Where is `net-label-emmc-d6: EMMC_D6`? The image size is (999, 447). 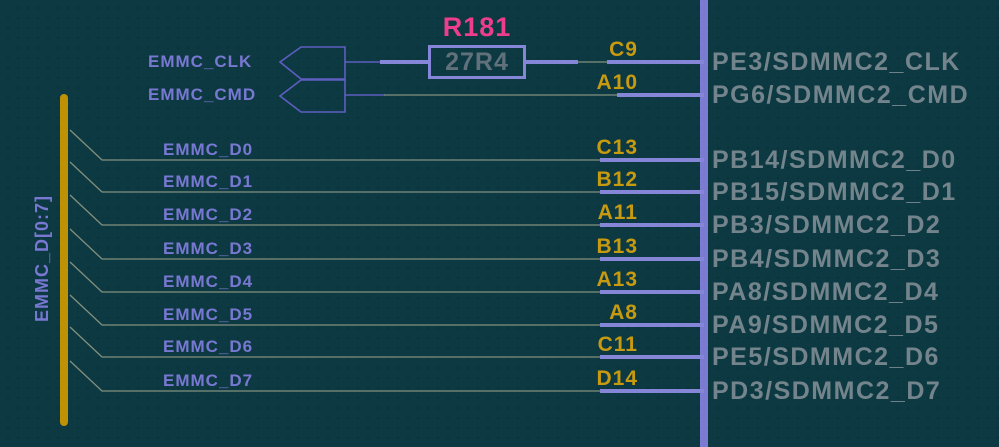
net-label-emmc-d6: EMMC_D6 is located at coordinates (208, 346).